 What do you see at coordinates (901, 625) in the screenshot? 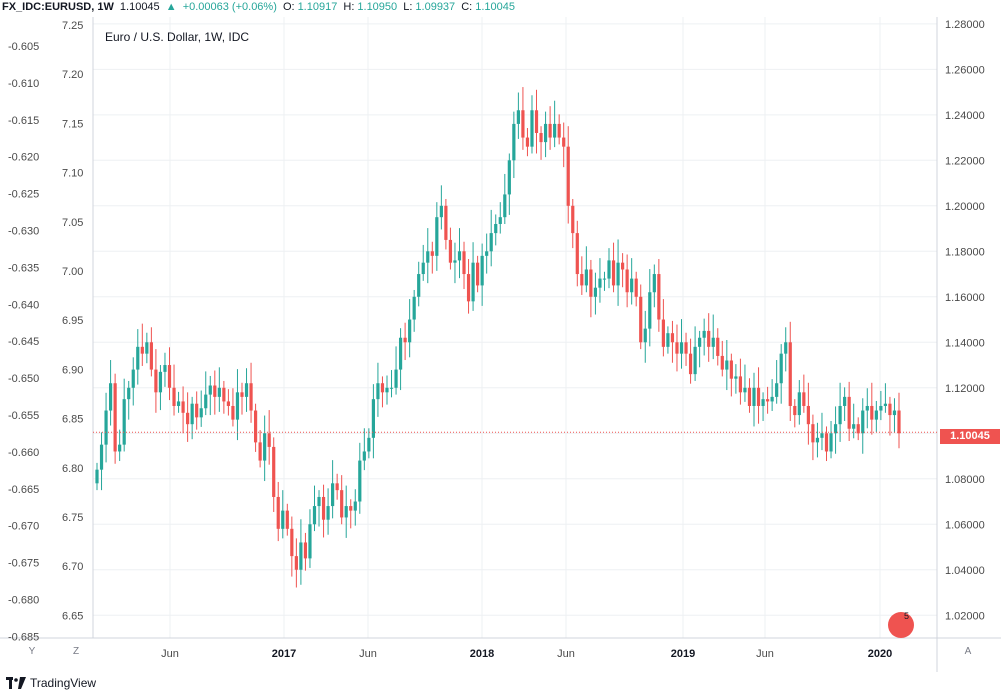
I see `us-flag-icon` at bounding box center [901, 625].